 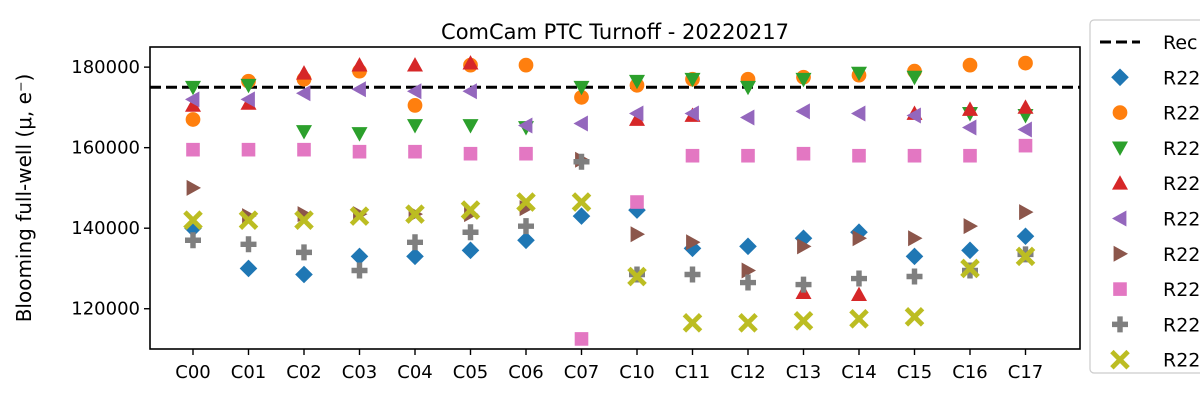 I want to click on legend: Rec R22 R22 R22 R22 R22 R22 R22 R22 R22, so click(x=1144, y=196).